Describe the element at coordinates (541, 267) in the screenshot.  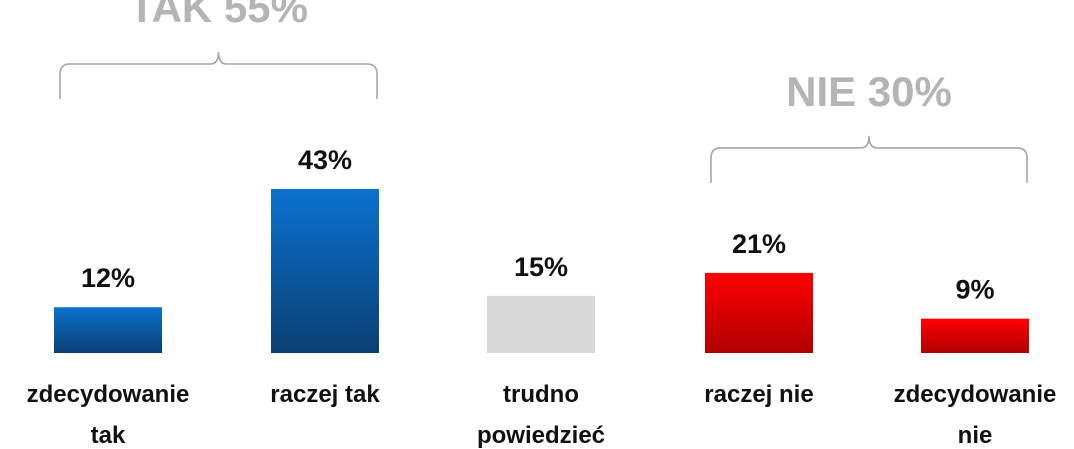
I see `value-label-3: 15%` at that location.